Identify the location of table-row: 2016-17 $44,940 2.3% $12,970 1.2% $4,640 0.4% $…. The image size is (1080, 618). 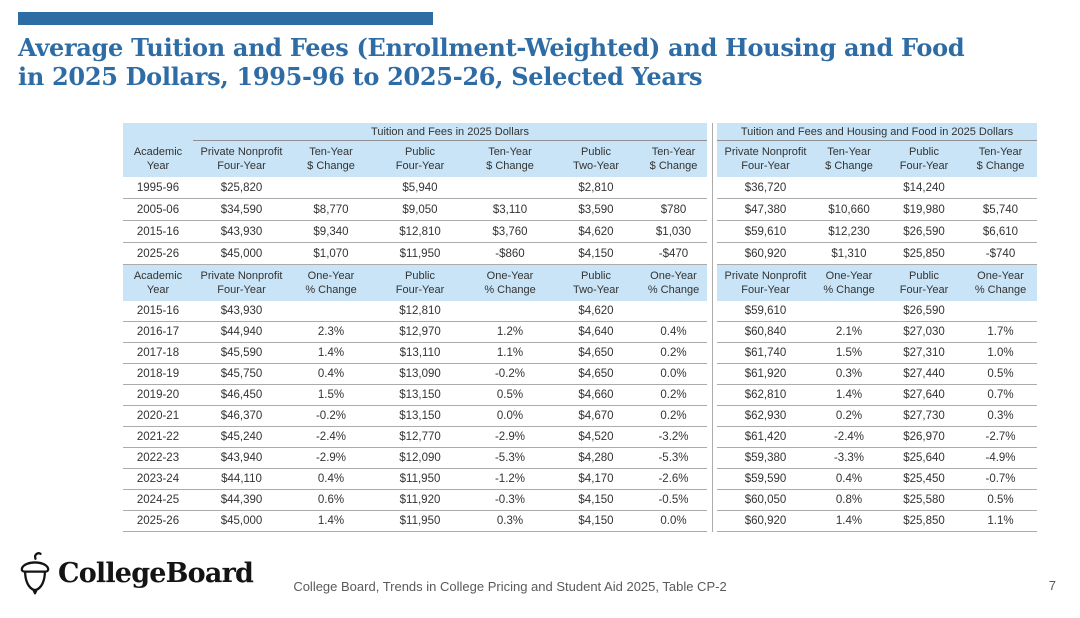
(580, 333).